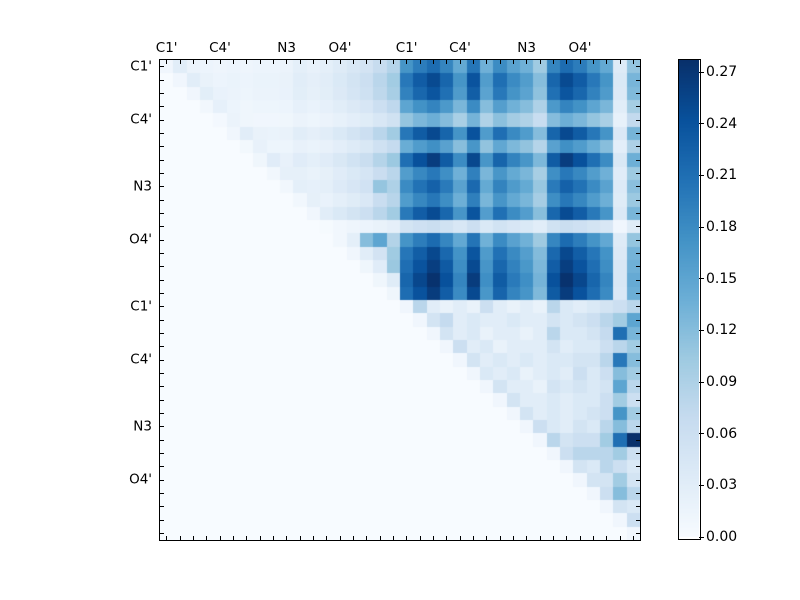 This screenshot has width=800, height=600. I want to click on colorbar-tick-label: 0.03, so click(722, 485).